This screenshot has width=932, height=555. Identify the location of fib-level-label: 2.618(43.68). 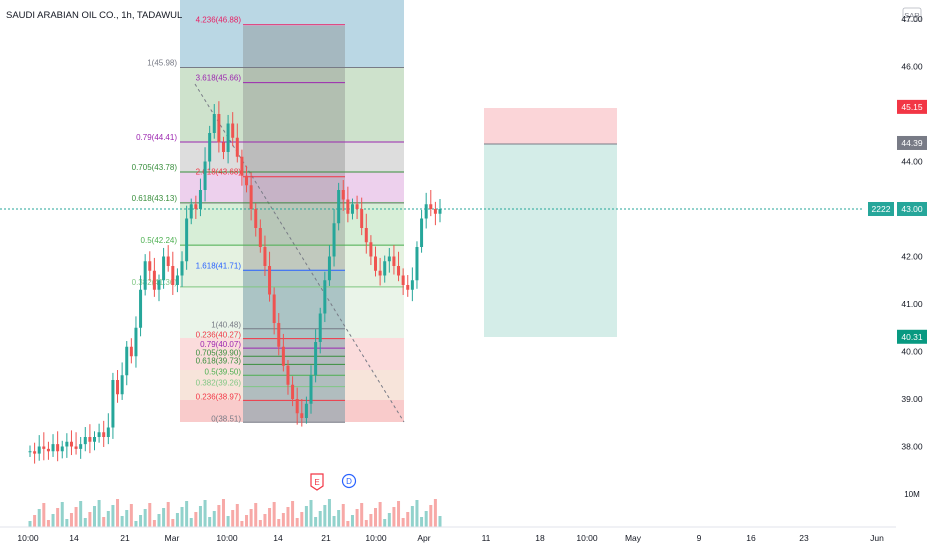
(219, 172).